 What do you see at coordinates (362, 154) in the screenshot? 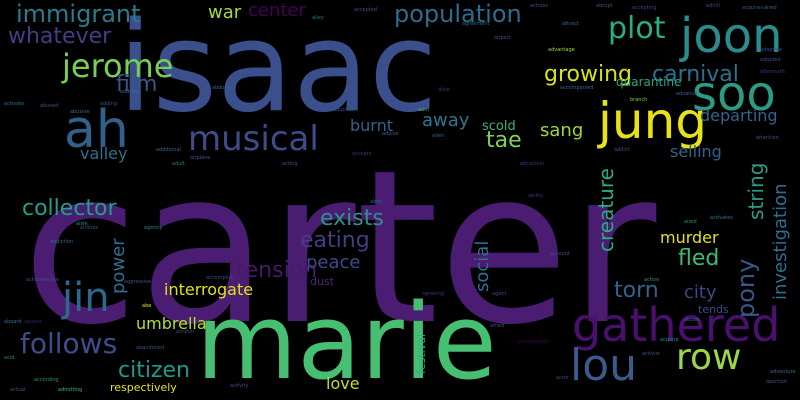
I see `word-accepts: accepts` at bounding box center [362, 154].